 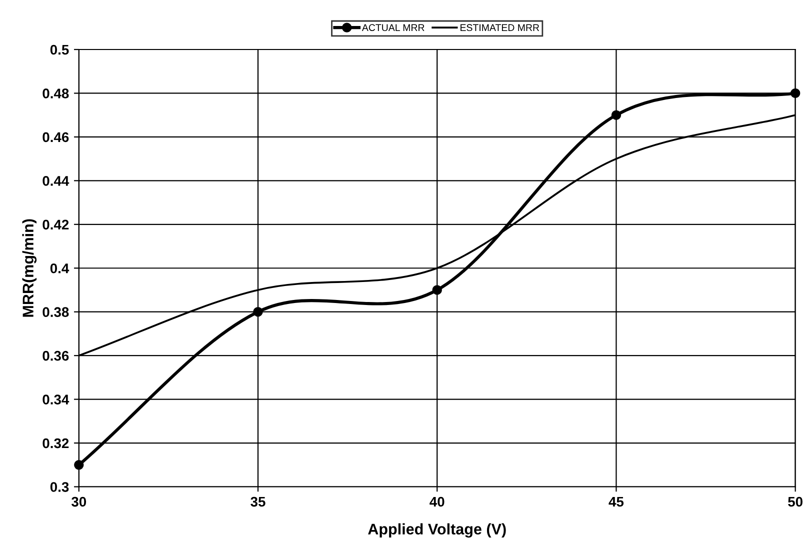 What do you see at coordinates (59, 487) in the screenshot?
I see `y-tick-label: 0.3` at bounding box center [59, 487].